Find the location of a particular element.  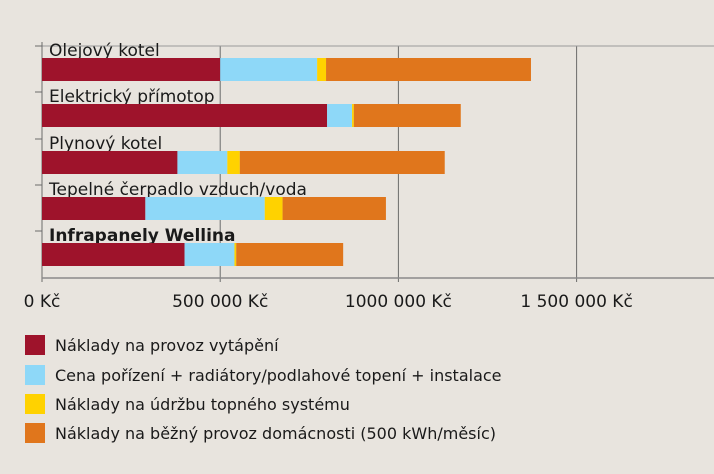

x-tick-label: 500 000 Kč is located at coordinates (220, 302).